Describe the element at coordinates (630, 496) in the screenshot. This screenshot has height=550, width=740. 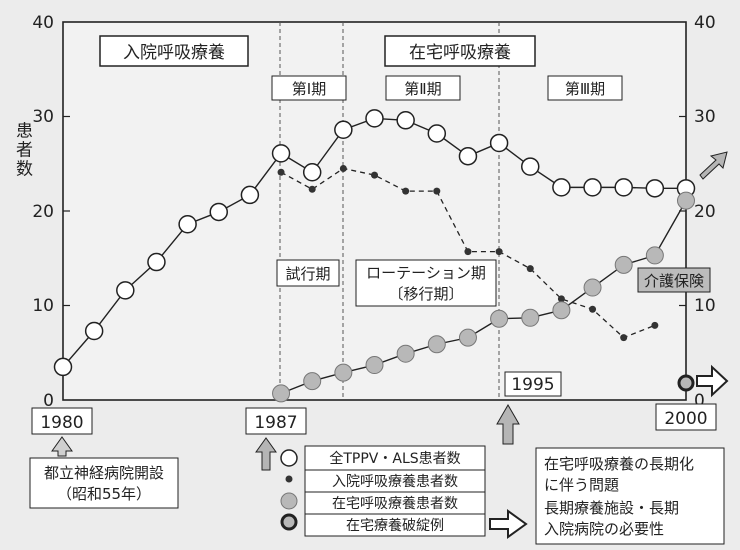
I see `issue-note-box` at that location.